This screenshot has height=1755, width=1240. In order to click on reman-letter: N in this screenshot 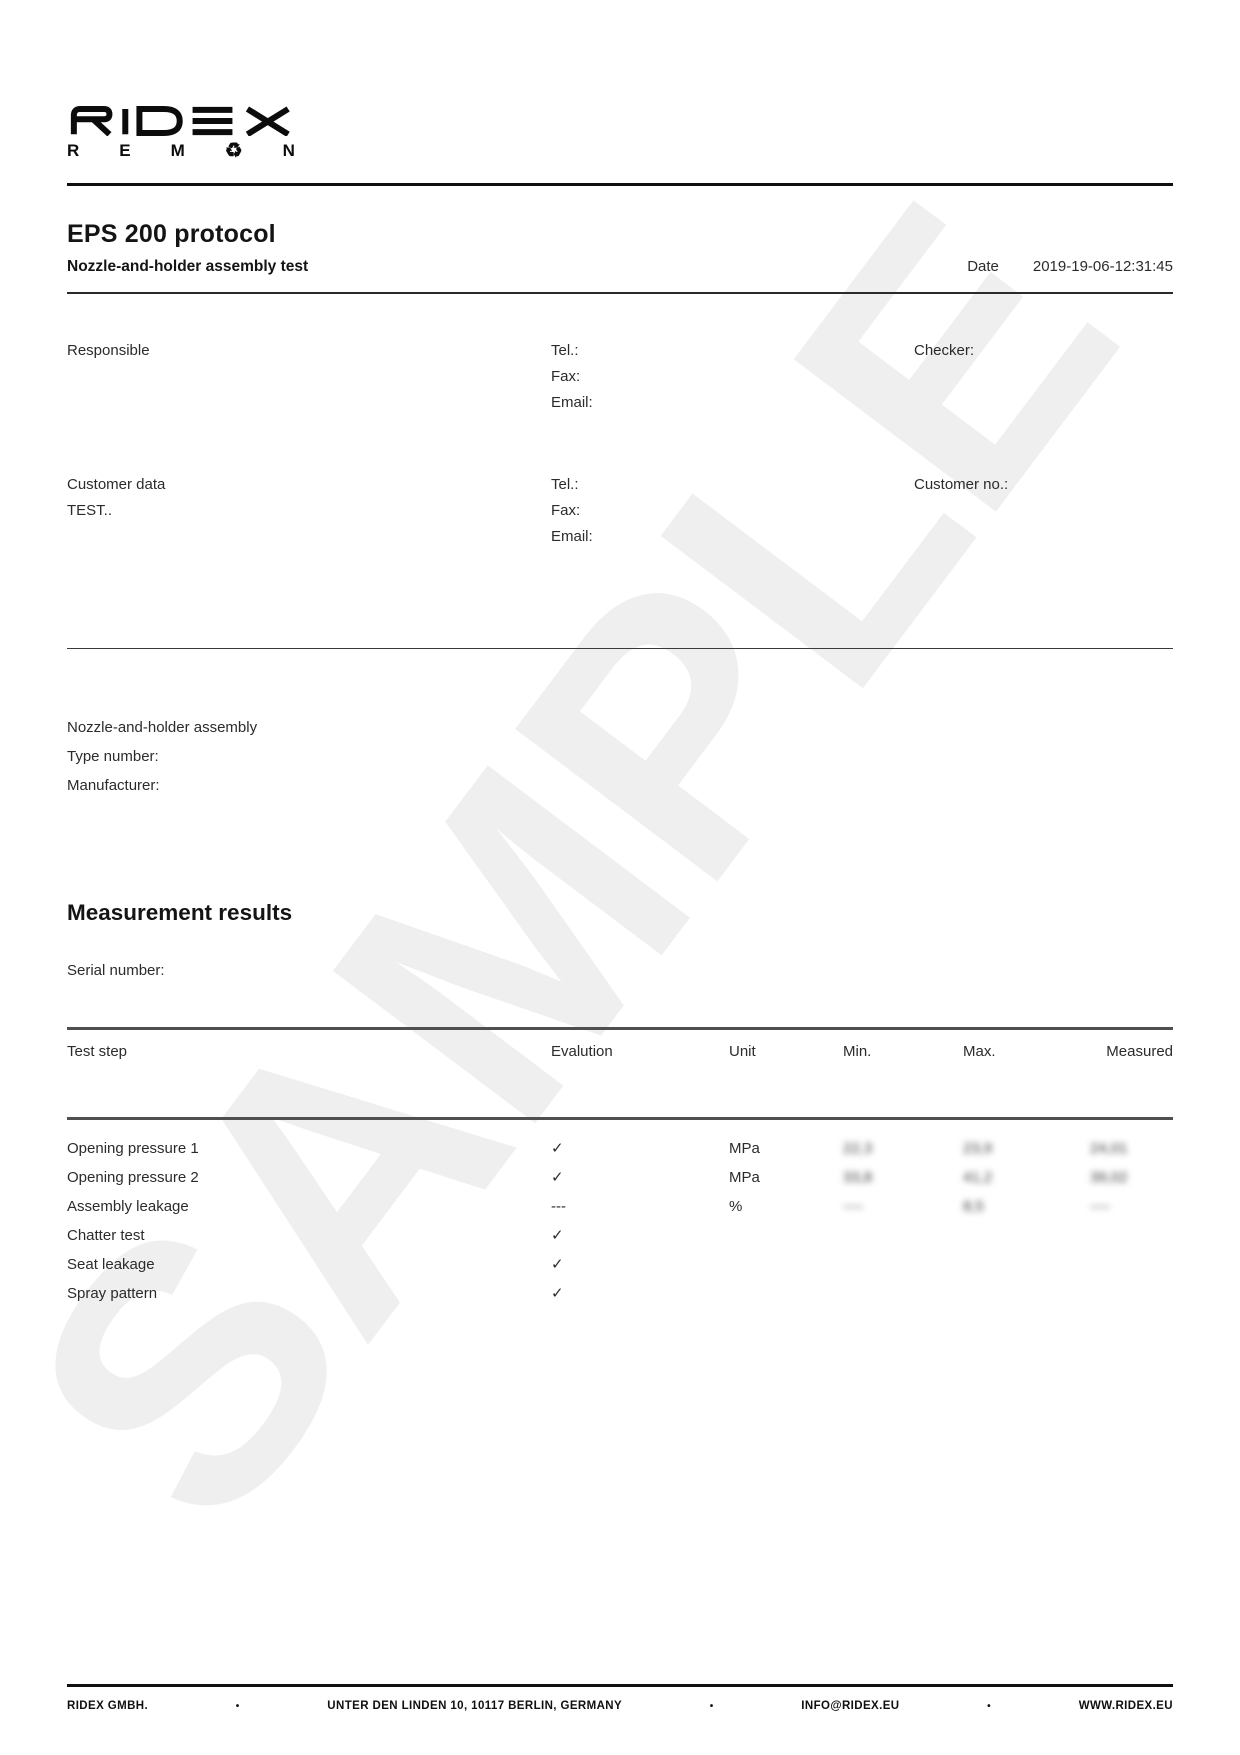, I will do `click(288, 150)`.